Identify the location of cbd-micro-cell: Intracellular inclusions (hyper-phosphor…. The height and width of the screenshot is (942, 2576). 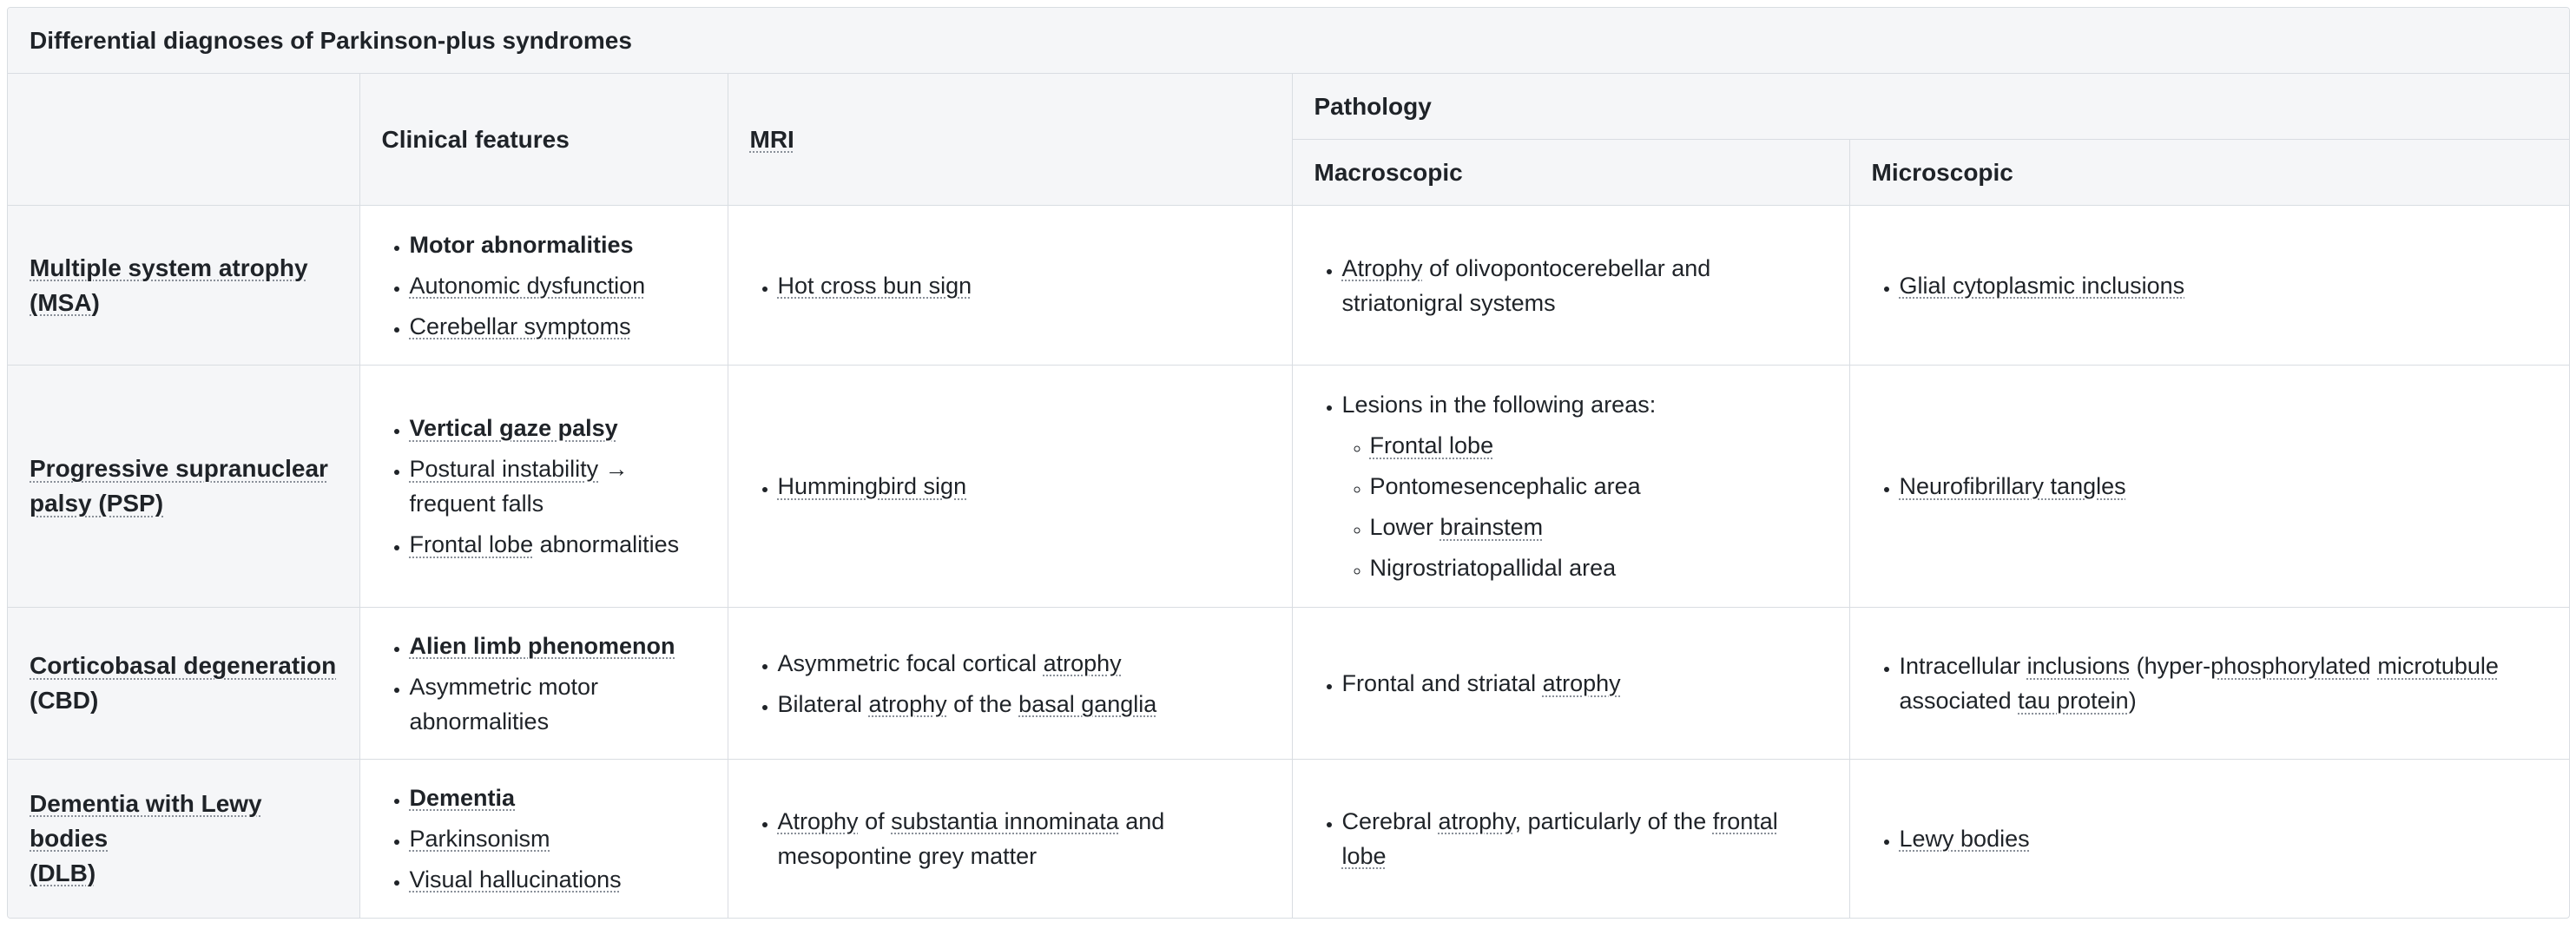
(2209, 683).